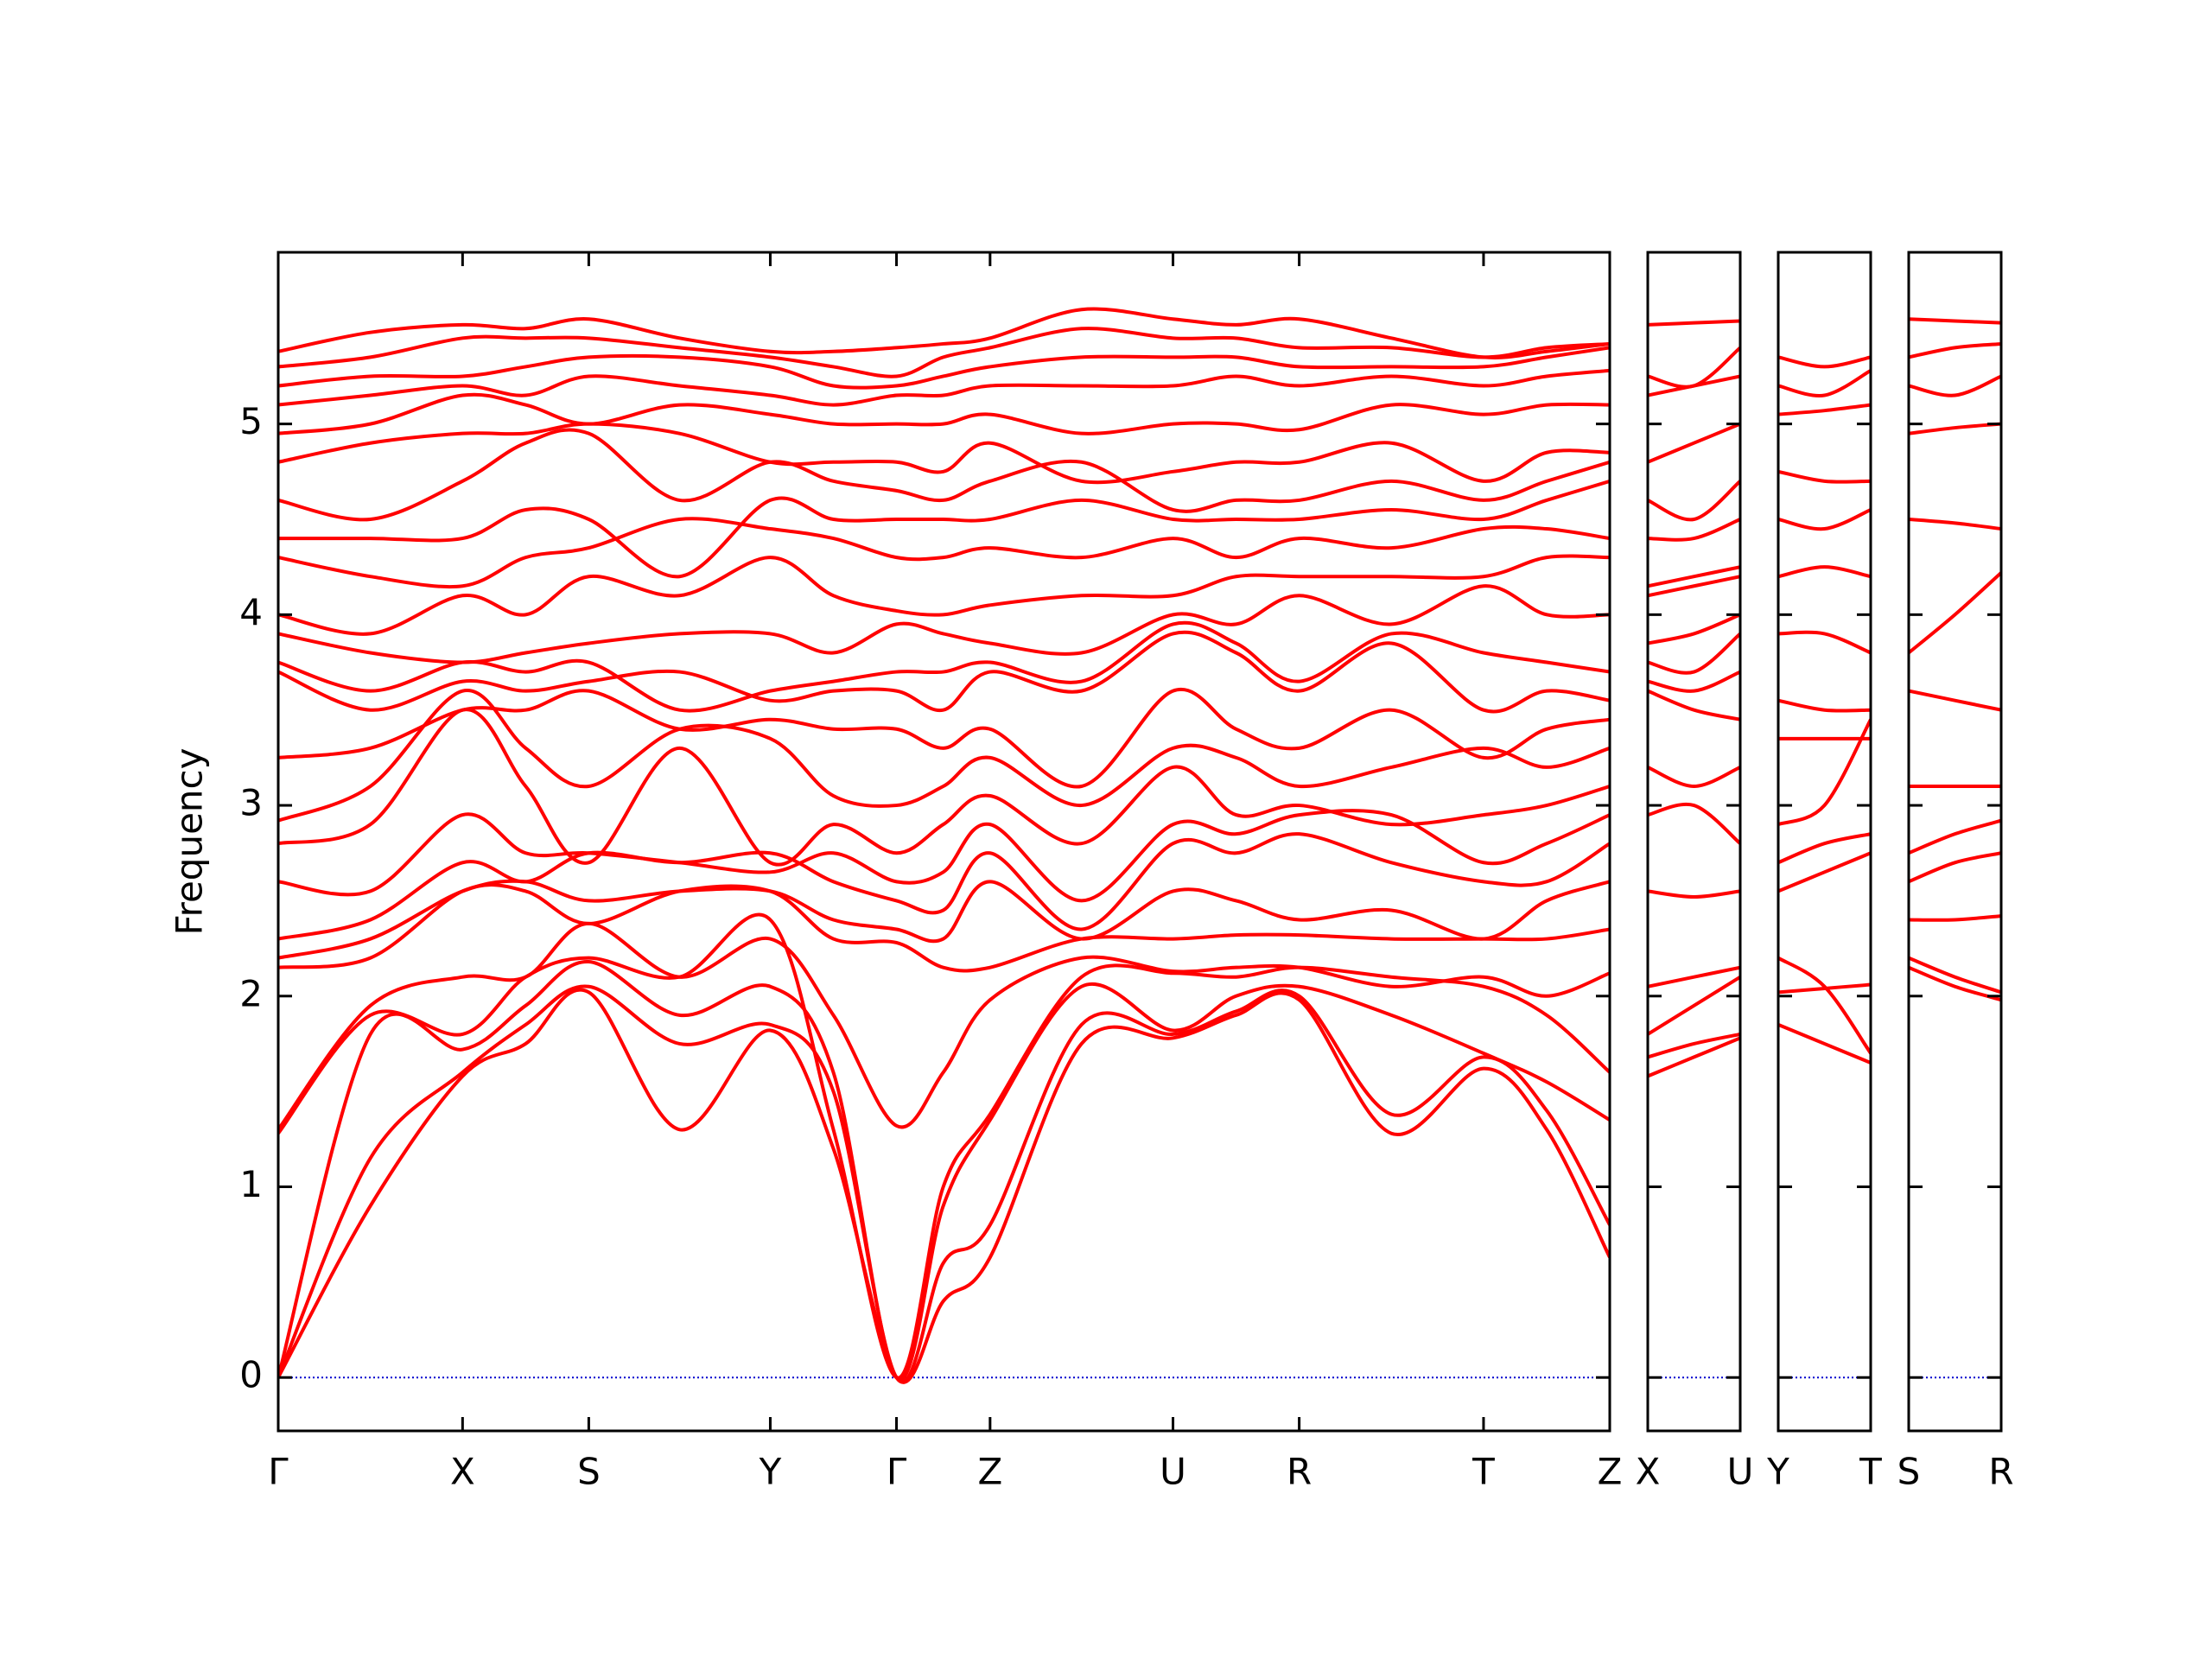  I want to click on y-tick-label: 4, so click(251, 612).